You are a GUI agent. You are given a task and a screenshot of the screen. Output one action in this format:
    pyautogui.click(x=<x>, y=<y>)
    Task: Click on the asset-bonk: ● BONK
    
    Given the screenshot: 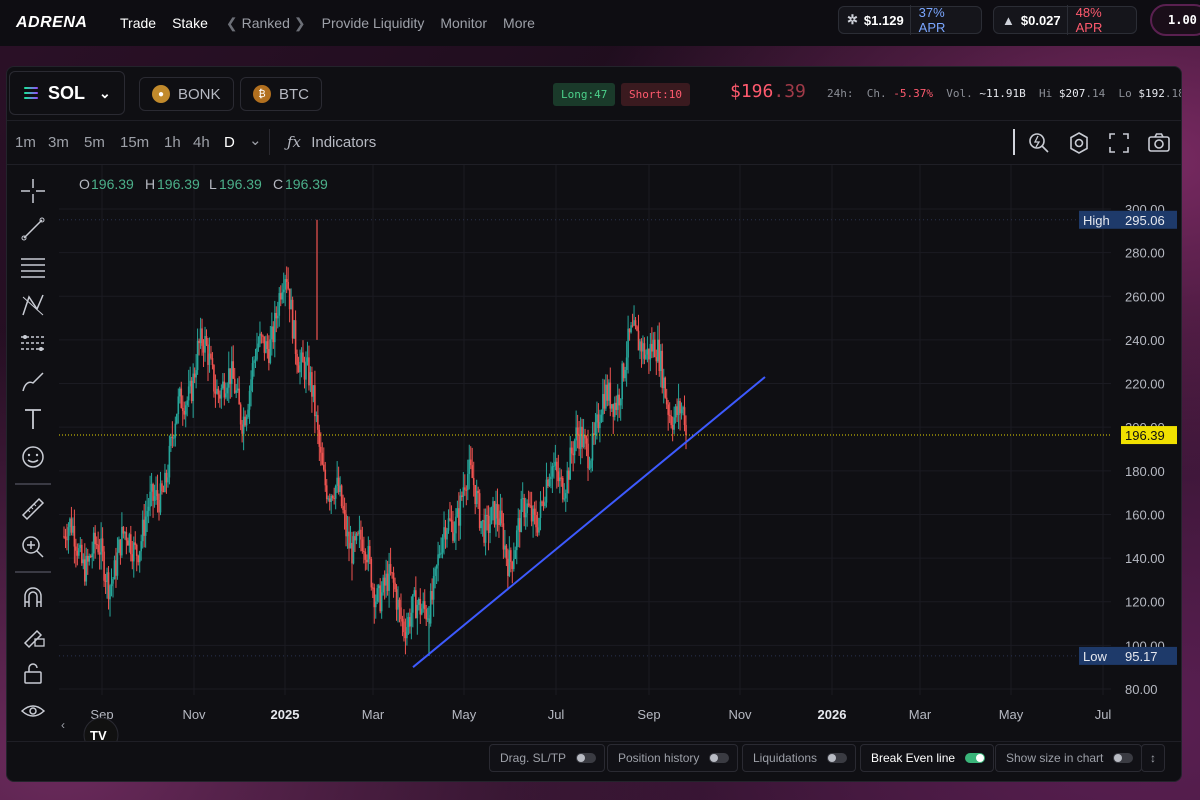 What is the action you would take?
    pyautogui.click(x=186, y=94)
    